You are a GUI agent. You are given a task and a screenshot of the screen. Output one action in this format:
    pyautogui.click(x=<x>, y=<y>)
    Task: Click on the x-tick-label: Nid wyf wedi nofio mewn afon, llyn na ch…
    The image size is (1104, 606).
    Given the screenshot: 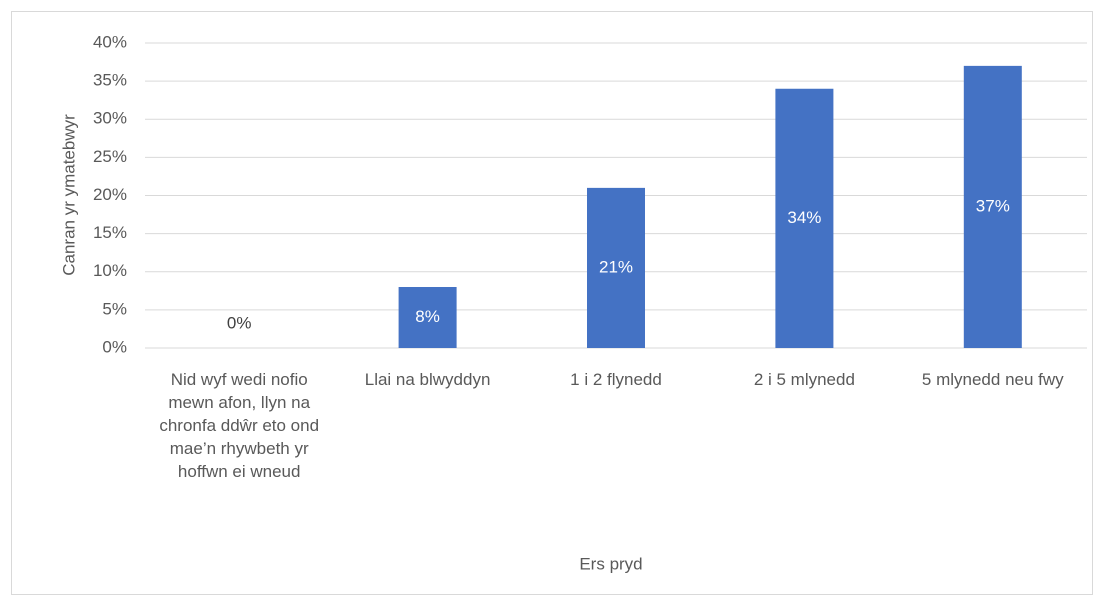 What is the action you would take?
    pyautogui.click(x=239, y=425)
    